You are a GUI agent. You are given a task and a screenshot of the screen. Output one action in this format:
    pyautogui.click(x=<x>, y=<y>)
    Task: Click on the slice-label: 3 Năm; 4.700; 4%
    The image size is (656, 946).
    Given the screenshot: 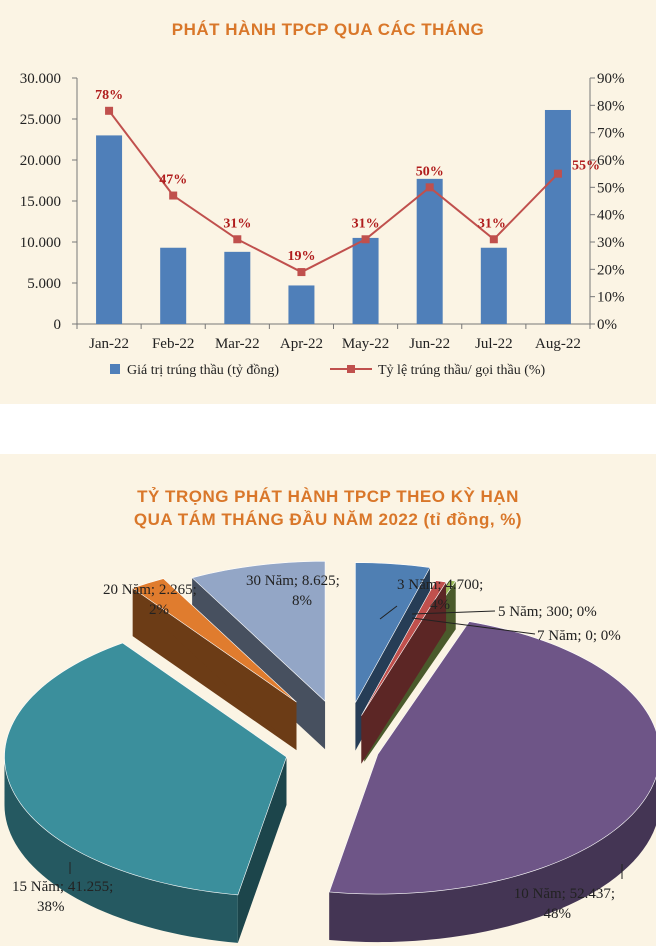 What is the action you would take?
    pyautogui.click(x=440, y=595)
    